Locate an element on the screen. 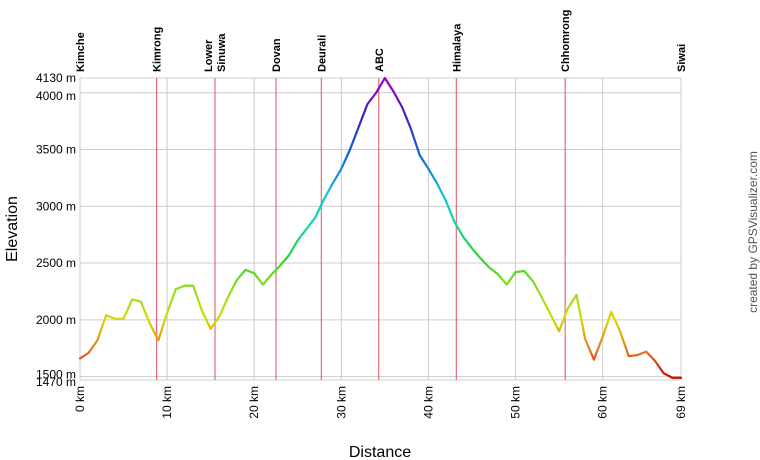 This screenshot has width=760, height=460. x-tick-label: 69 km is located at coordinates (681, 402).